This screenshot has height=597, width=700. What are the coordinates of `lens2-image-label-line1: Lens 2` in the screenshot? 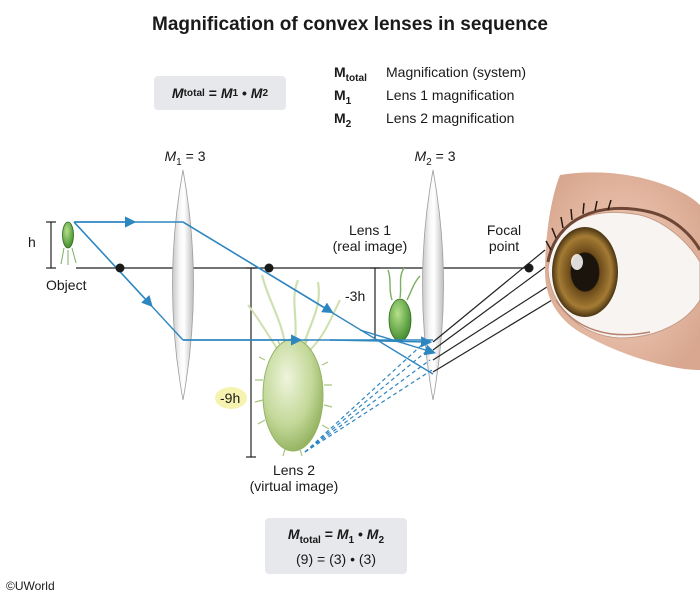 It's located at (294, 470).